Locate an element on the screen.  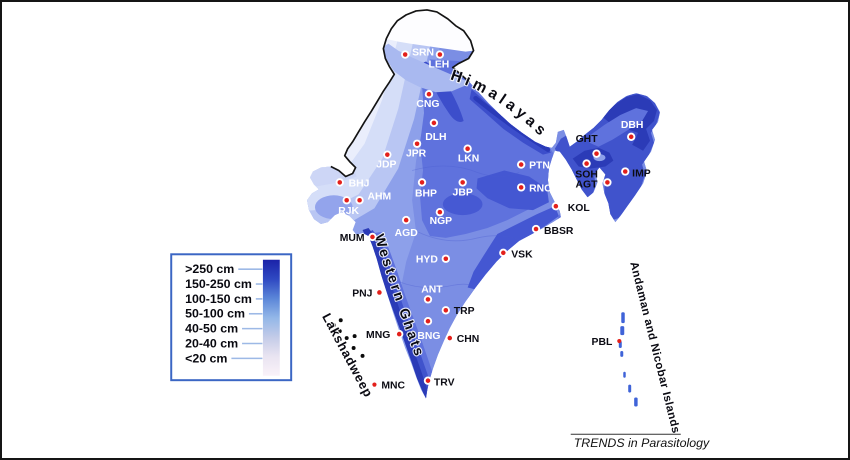
andaman-islands is located at coordinates (628, 359).